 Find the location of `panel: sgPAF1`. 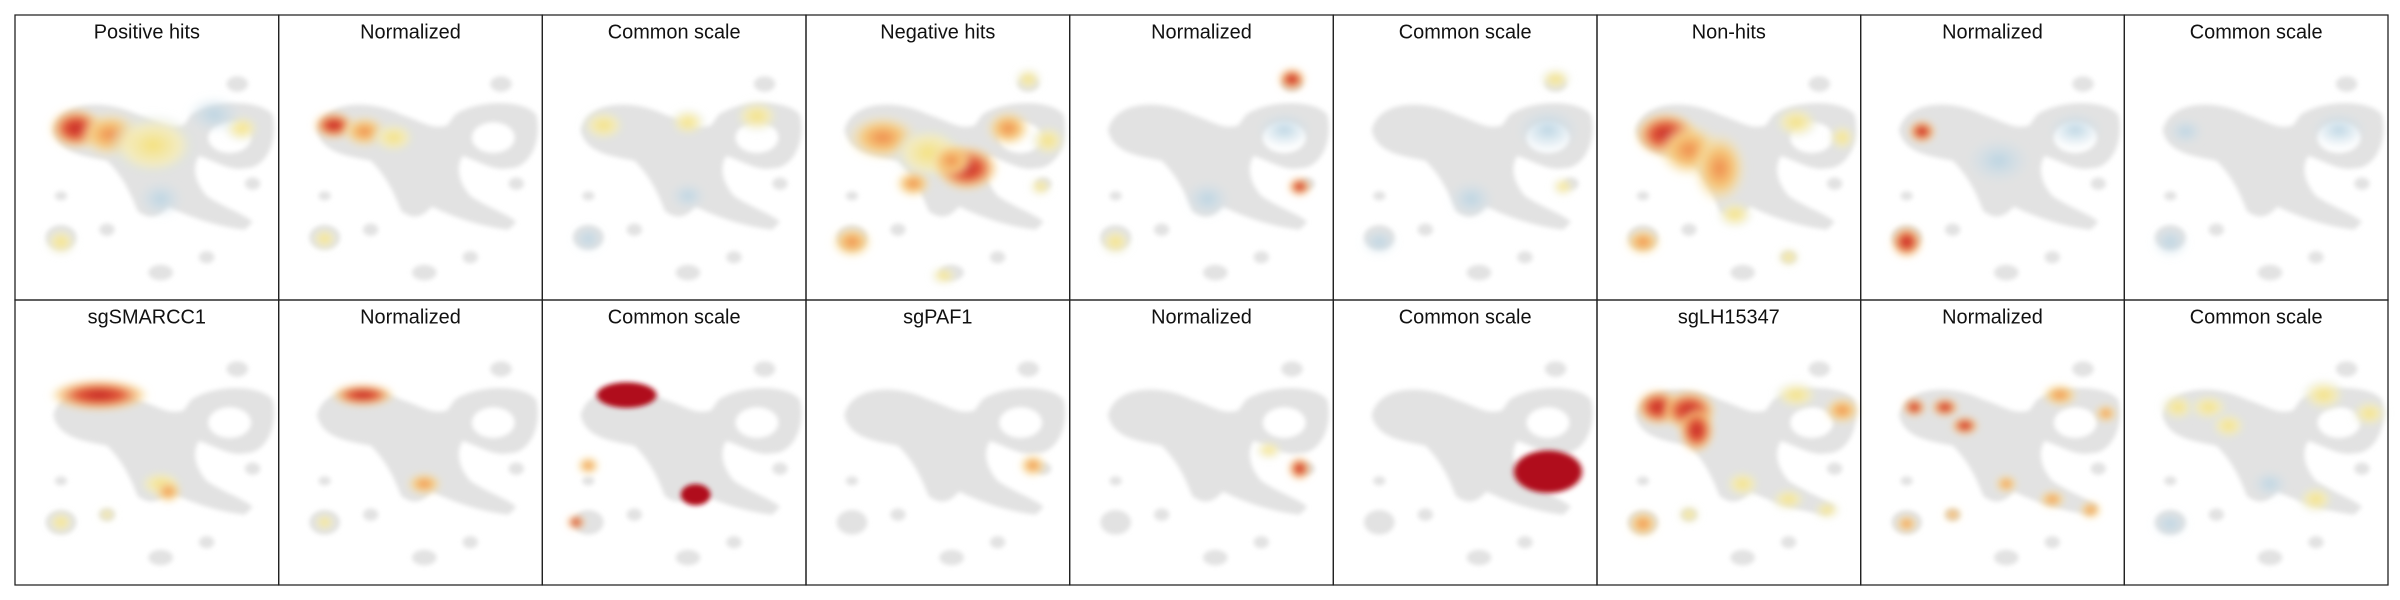

panel: sgPAF1 is located at coordinates (938, 442).